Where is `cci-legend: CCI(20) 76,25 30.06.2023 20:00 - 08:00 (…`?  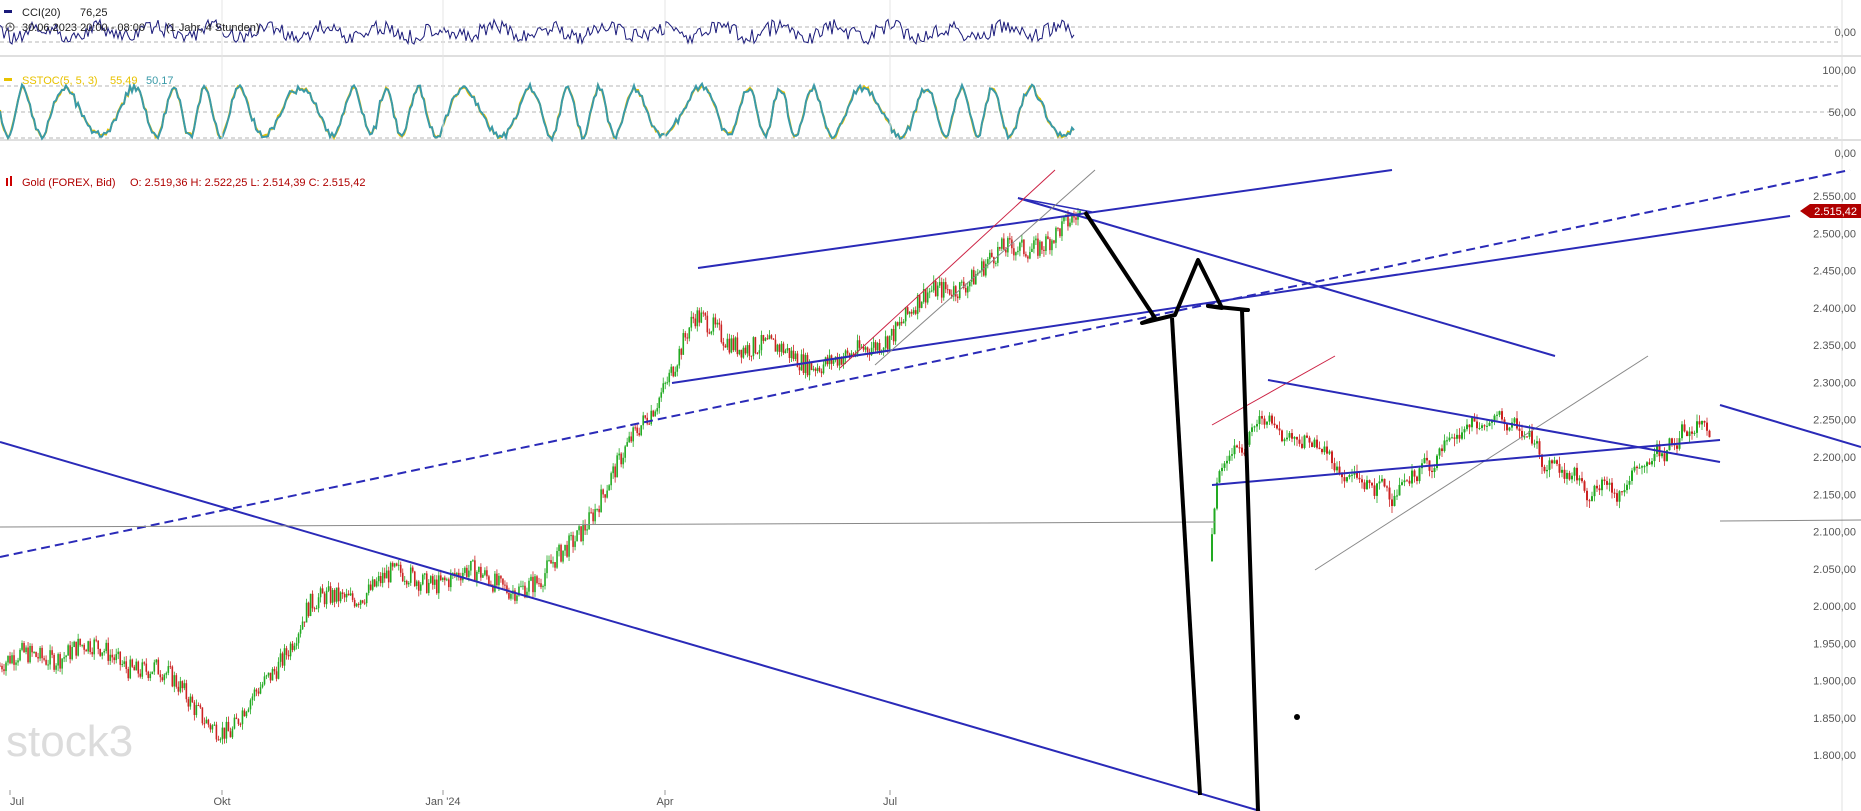 cci-legend: CCI(20) 76,25 30.06.2023 20:00 - 08:00 (… is located at coordinates (132, 20).